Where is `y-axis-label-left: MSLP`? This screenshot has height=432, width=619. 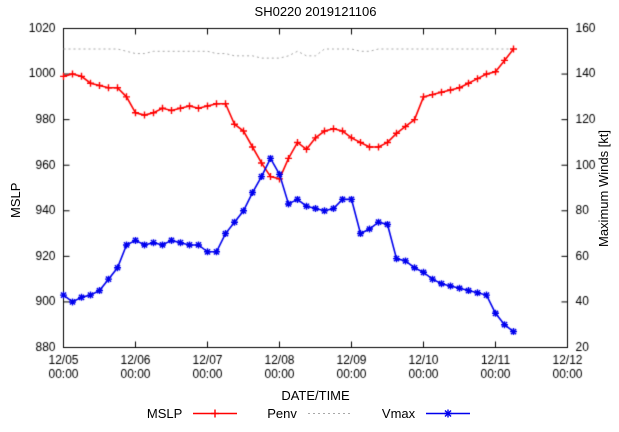 y-axis-label-left: MSLP is located at coordinates (15, 200).